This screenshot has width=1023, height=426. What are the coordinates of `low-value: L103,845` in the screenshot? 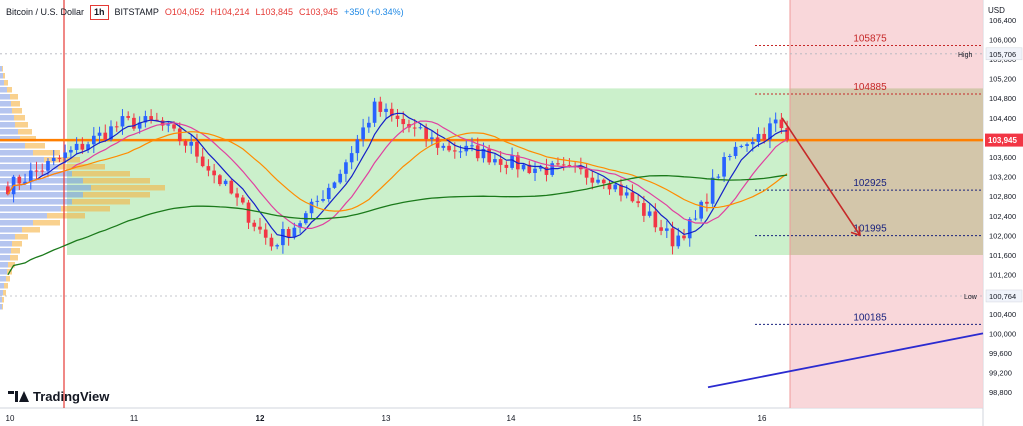 It's located at (274, 12).